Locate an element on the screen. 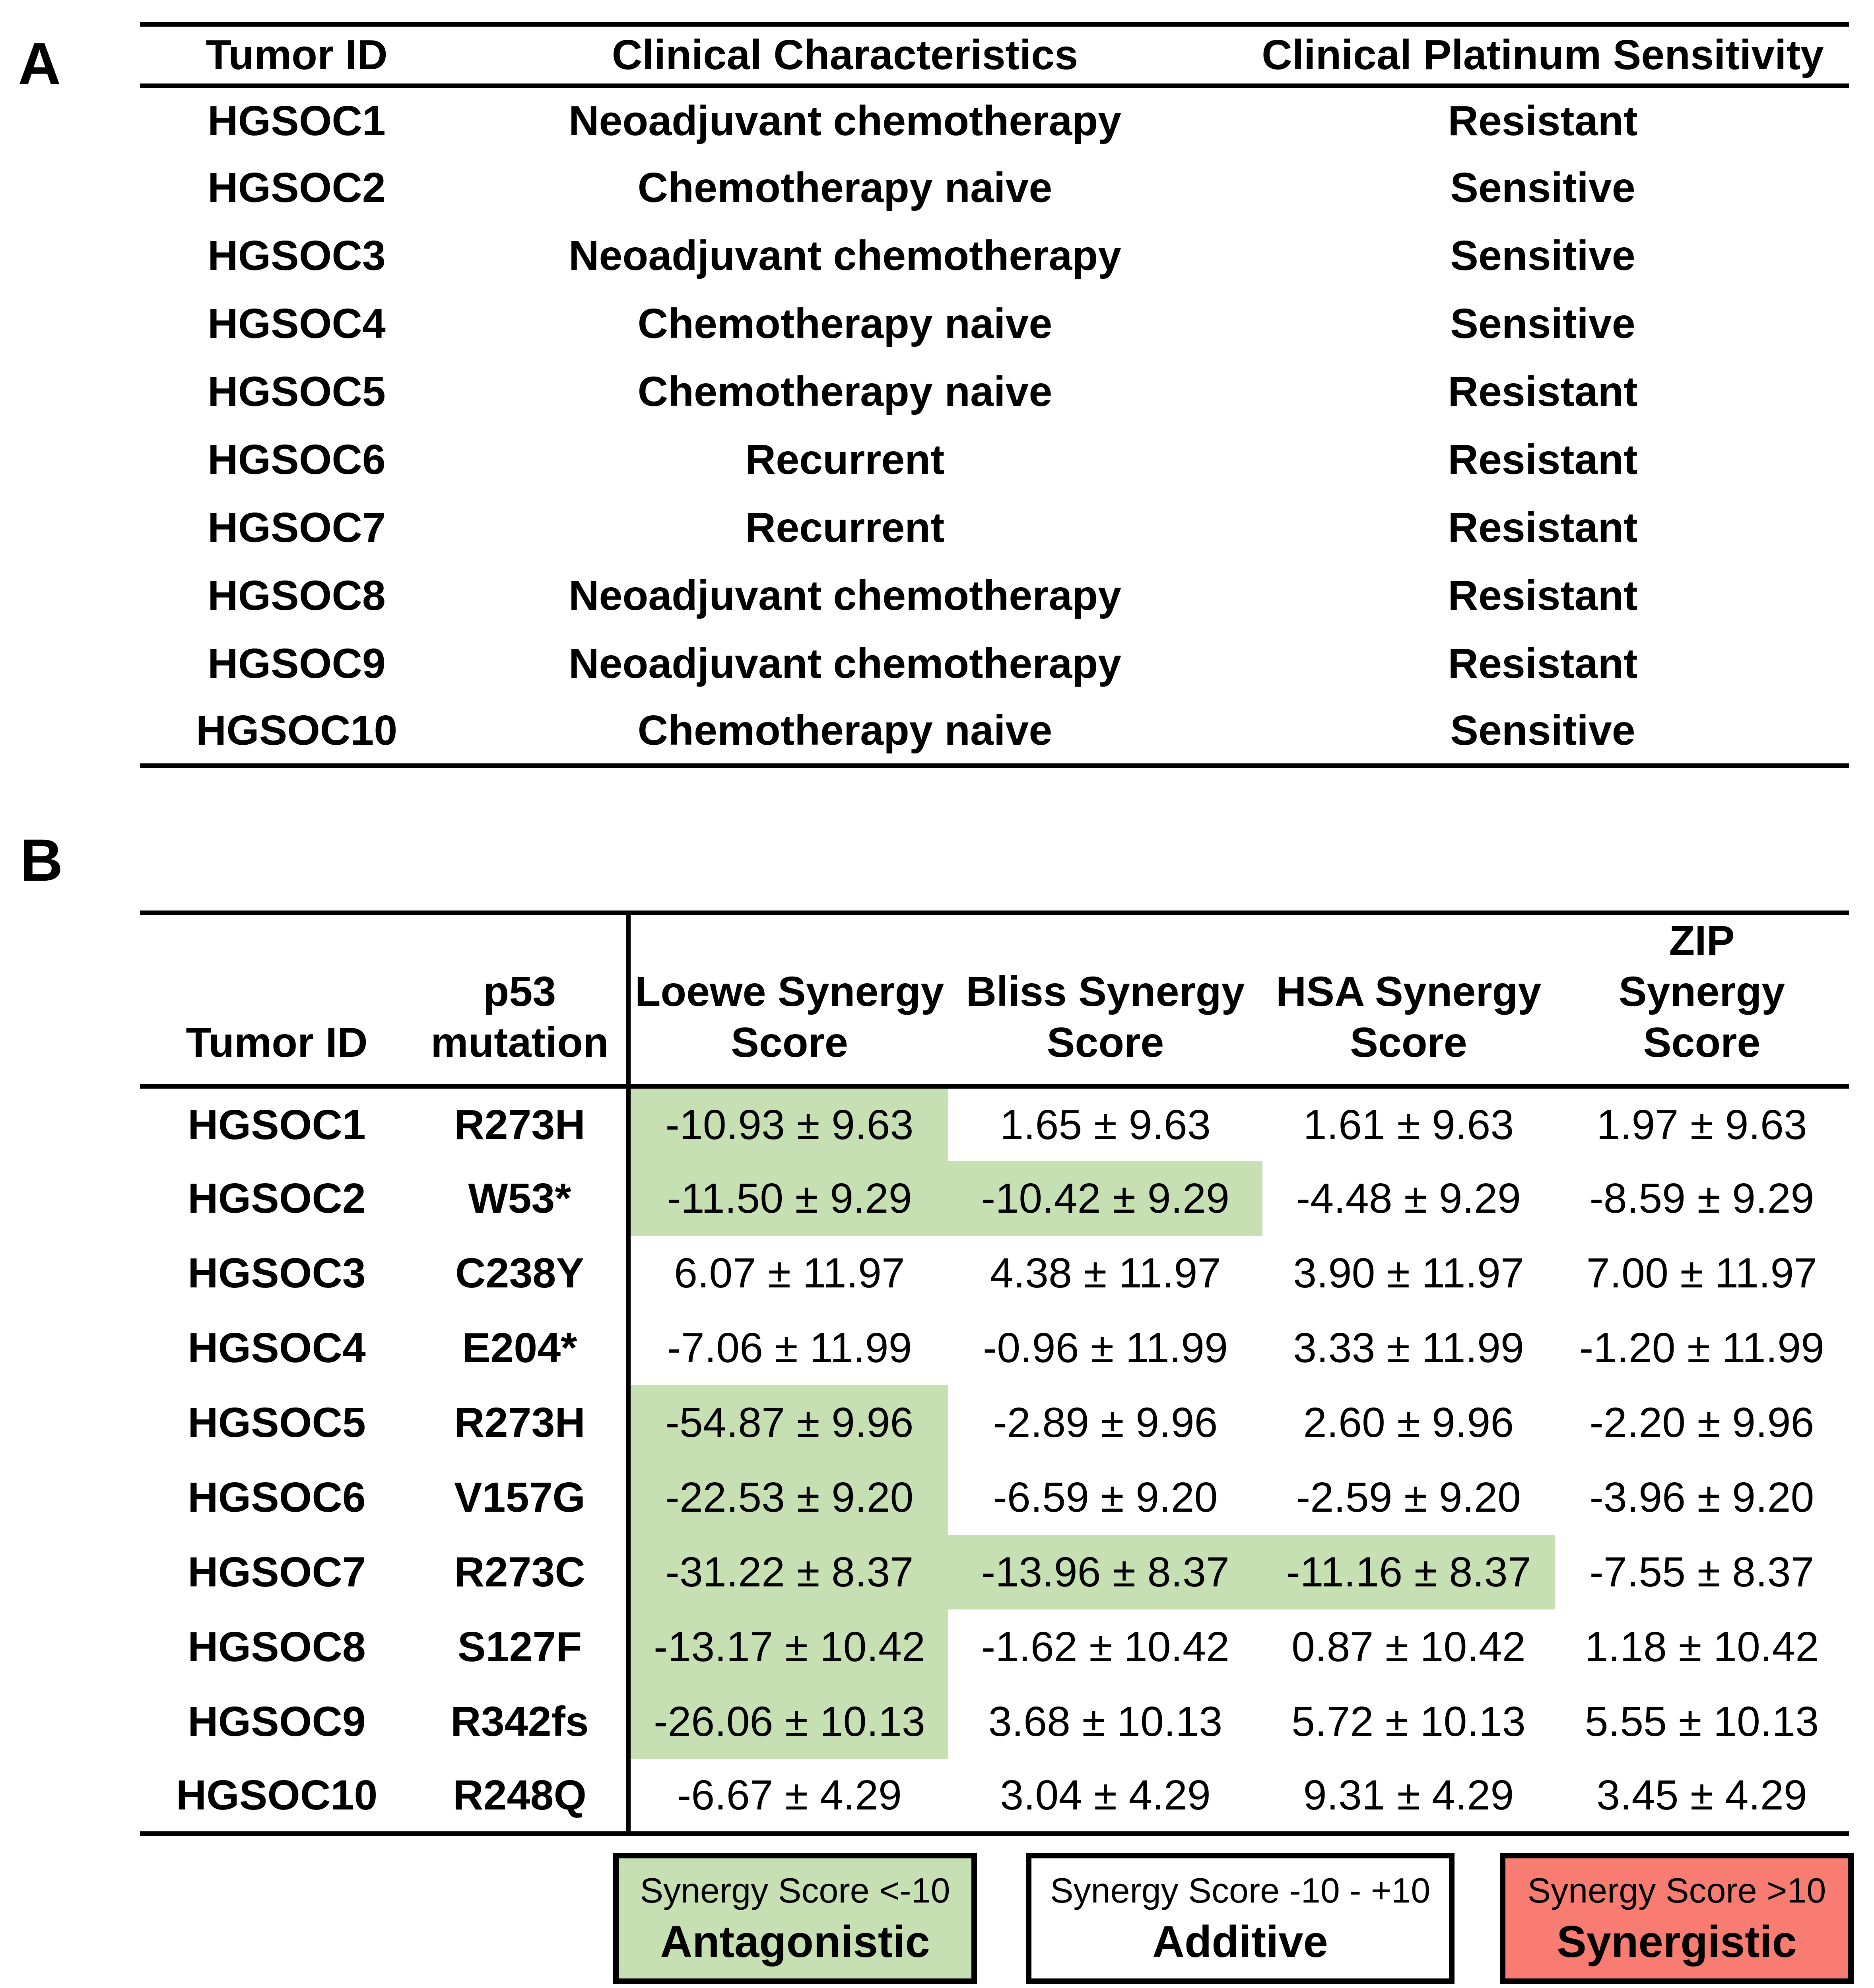 Image resolution: width=1874 pixels, height=1988 pixels. p53-mutation-cell: S127F is located at coordinates (519, 1646).